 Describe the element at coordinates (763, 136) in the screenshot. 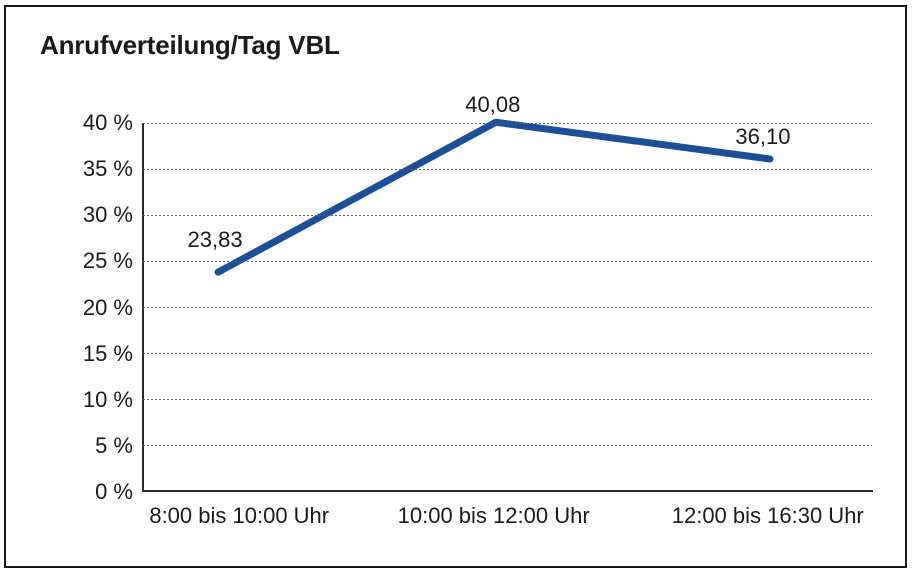

I see `data-point-label: 36,10` at that location.